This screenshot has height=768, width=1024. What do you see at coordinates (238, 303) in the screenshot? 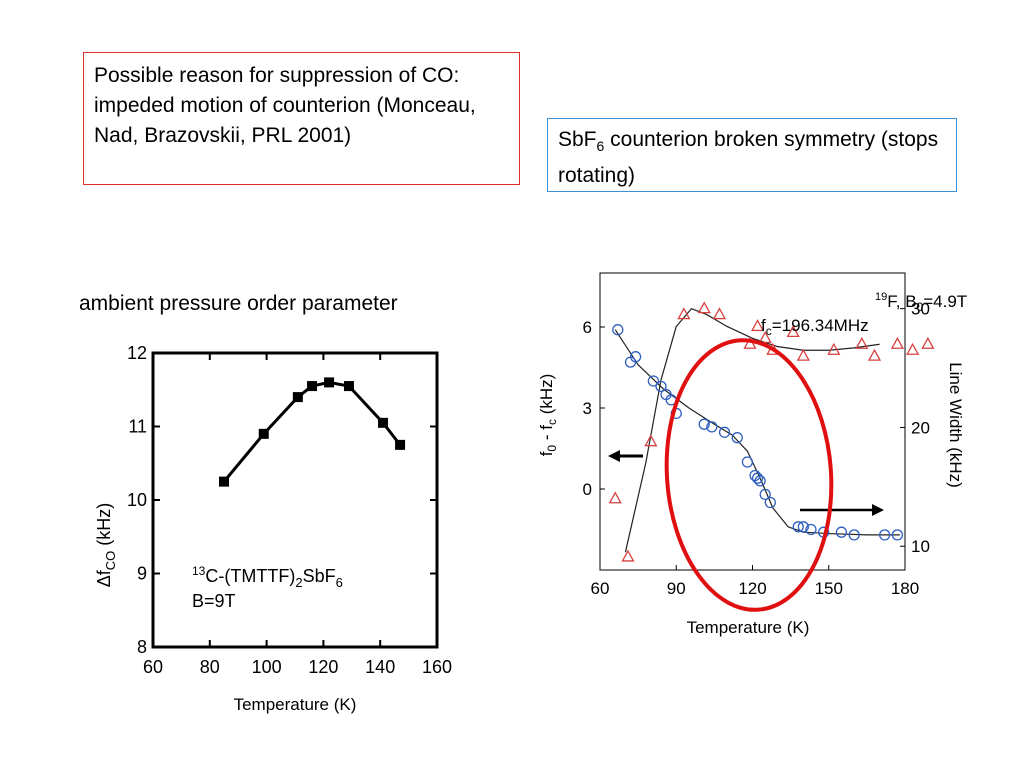
I see `order-parameter-heading: ambient pressure order parameter` at bounding box center [238, 303].